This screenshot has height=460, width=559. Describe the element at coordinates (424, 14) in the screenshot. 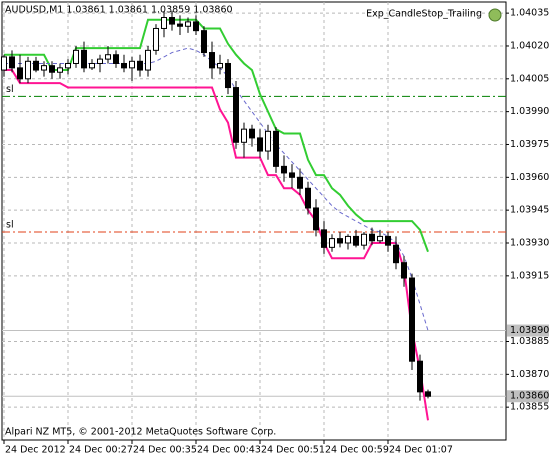

I see `expert-name: Exp_CandleStop_Trailing` at that location.